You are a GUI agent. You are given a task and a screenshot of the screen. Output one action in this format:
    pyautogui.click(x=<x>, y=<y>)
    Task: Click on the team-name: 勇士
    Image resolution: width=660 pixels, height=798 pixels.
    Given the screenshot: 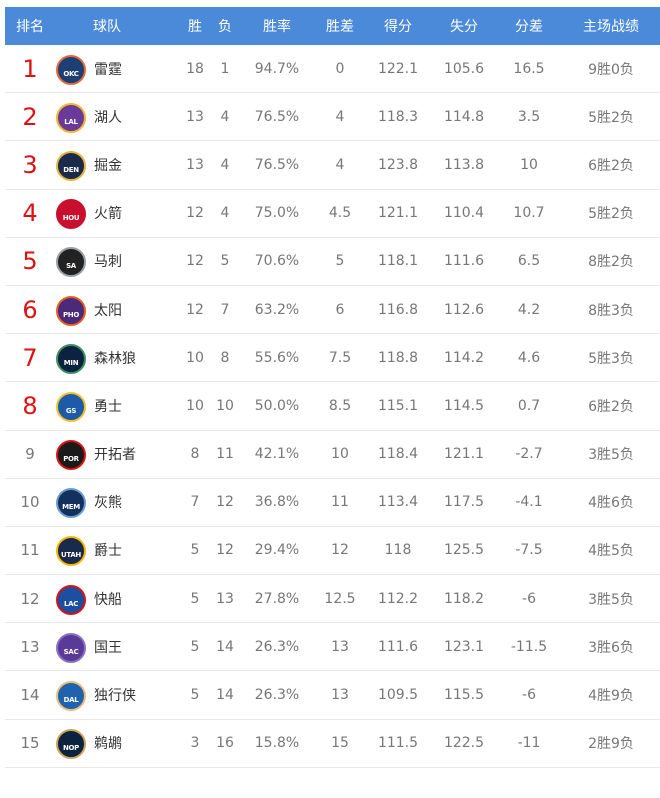 What is the action you would take?
    pyautogui.click(x=108, y=406)
    